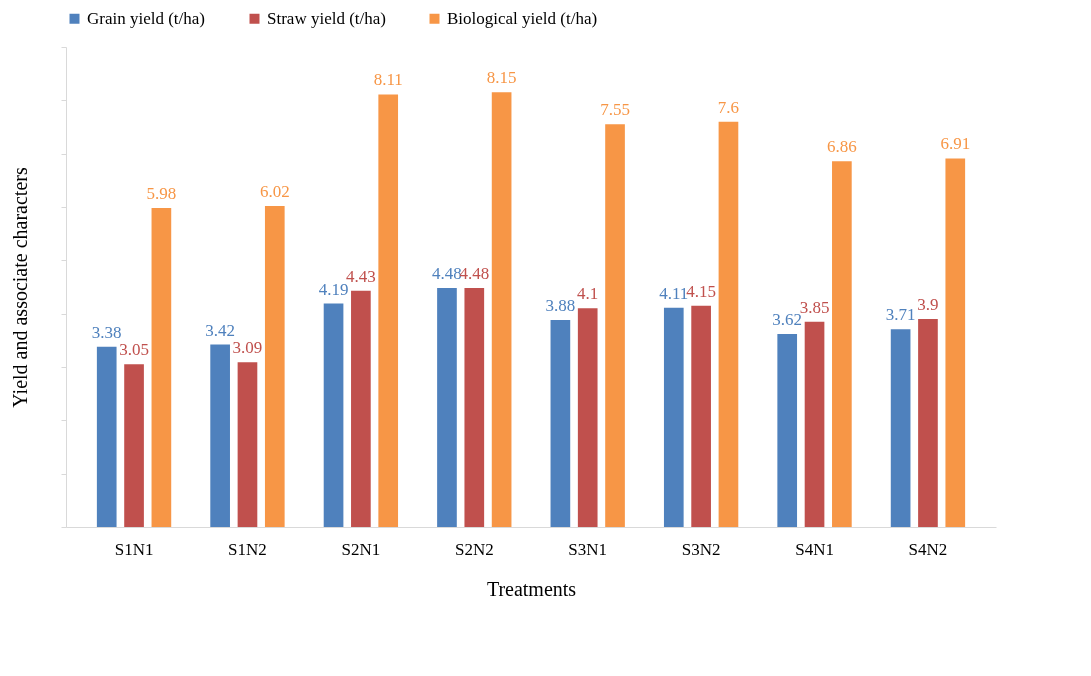  I want to click on data-label: 5.98, so click(161, 194).